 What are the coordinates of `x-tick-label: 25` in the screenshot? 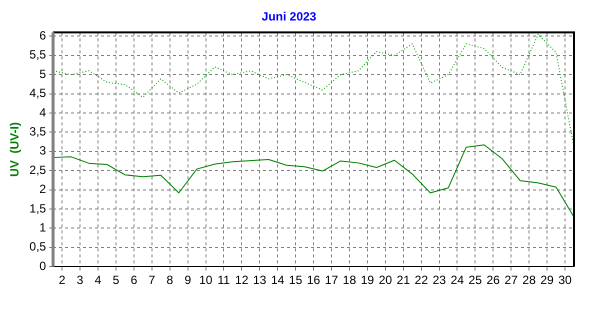 It's located at (475, 280).